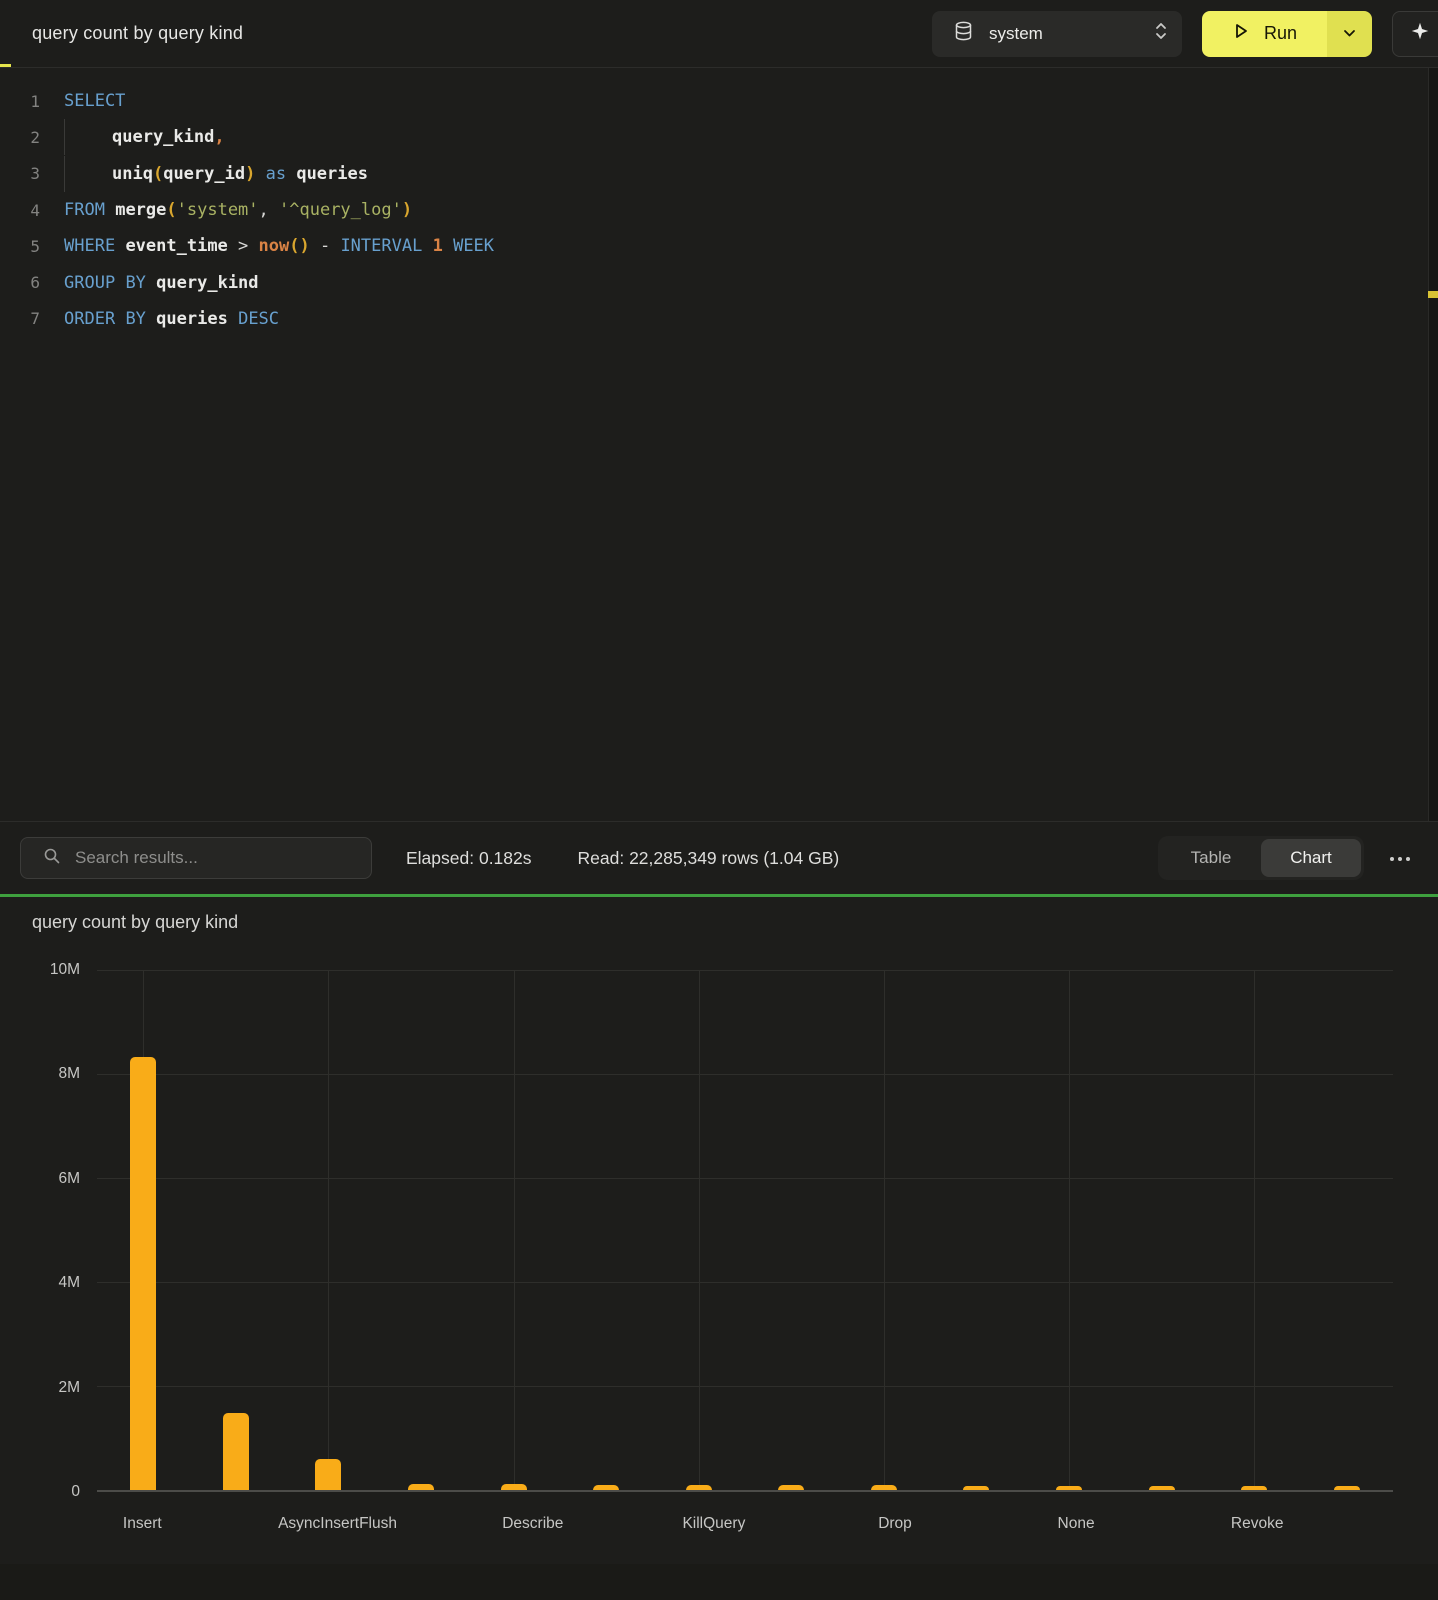 The image size is (1438, 1600). What do you see at coordinates (1264, 33) in the screenshot?
I see `run-button: Run` at bounding box center [1264, 33].